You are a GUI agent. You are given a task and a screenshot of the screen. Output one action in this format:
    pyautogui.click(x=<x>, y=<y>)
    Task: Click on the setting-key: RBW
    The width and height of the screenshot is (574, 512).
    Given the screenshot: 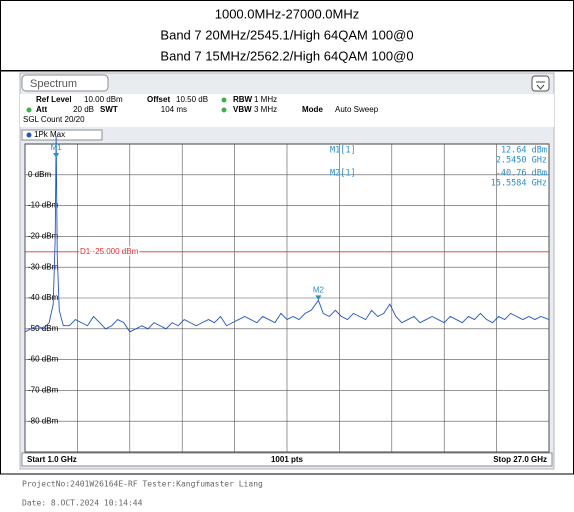 What is the action you would take?
    pyautogui.click(x=243, y=99)
    